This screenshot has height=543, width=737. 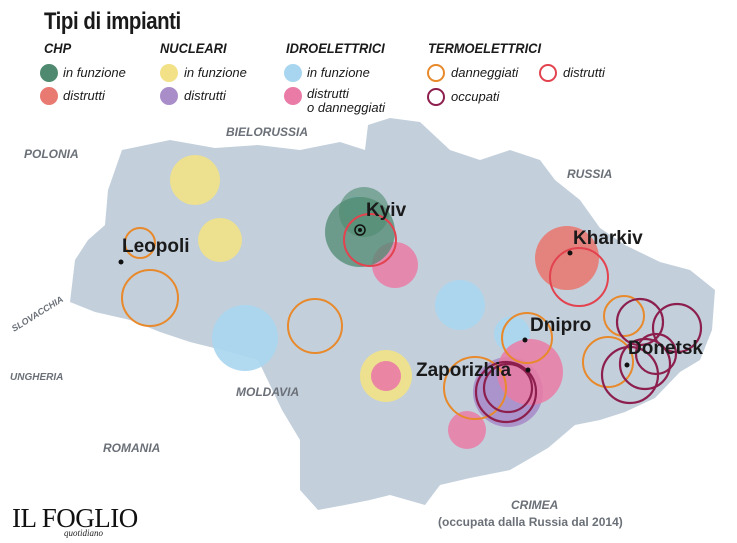 What do you see at coordinates (589, 174) in the screenshot?
I see `country-label-russia: RUSSIA` at bounding box center [589, 174].